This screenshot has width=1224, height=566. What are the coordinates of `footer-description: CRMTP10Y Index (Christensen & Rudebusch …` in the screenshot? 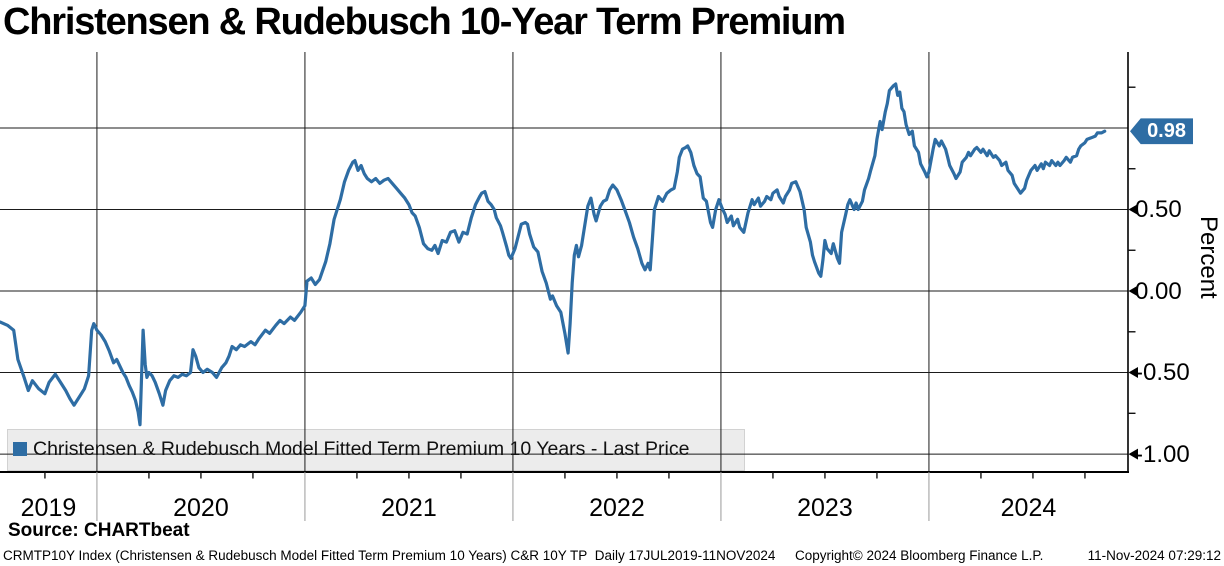 It's located at (389, 555).